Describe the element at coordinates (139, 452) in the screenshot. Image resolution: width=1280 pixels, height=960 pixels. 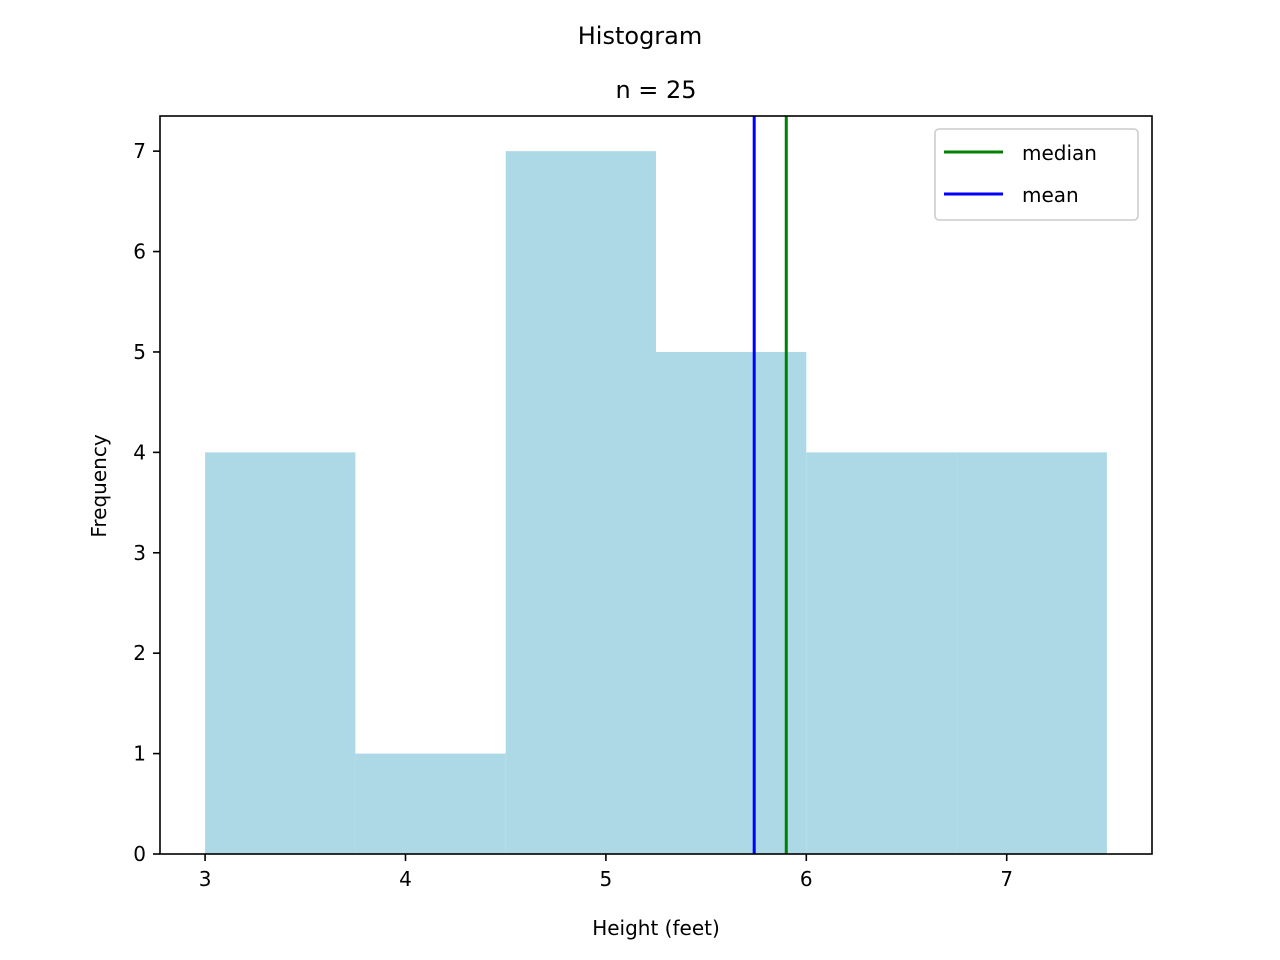
I see `y-tick-label: 4` at that location.